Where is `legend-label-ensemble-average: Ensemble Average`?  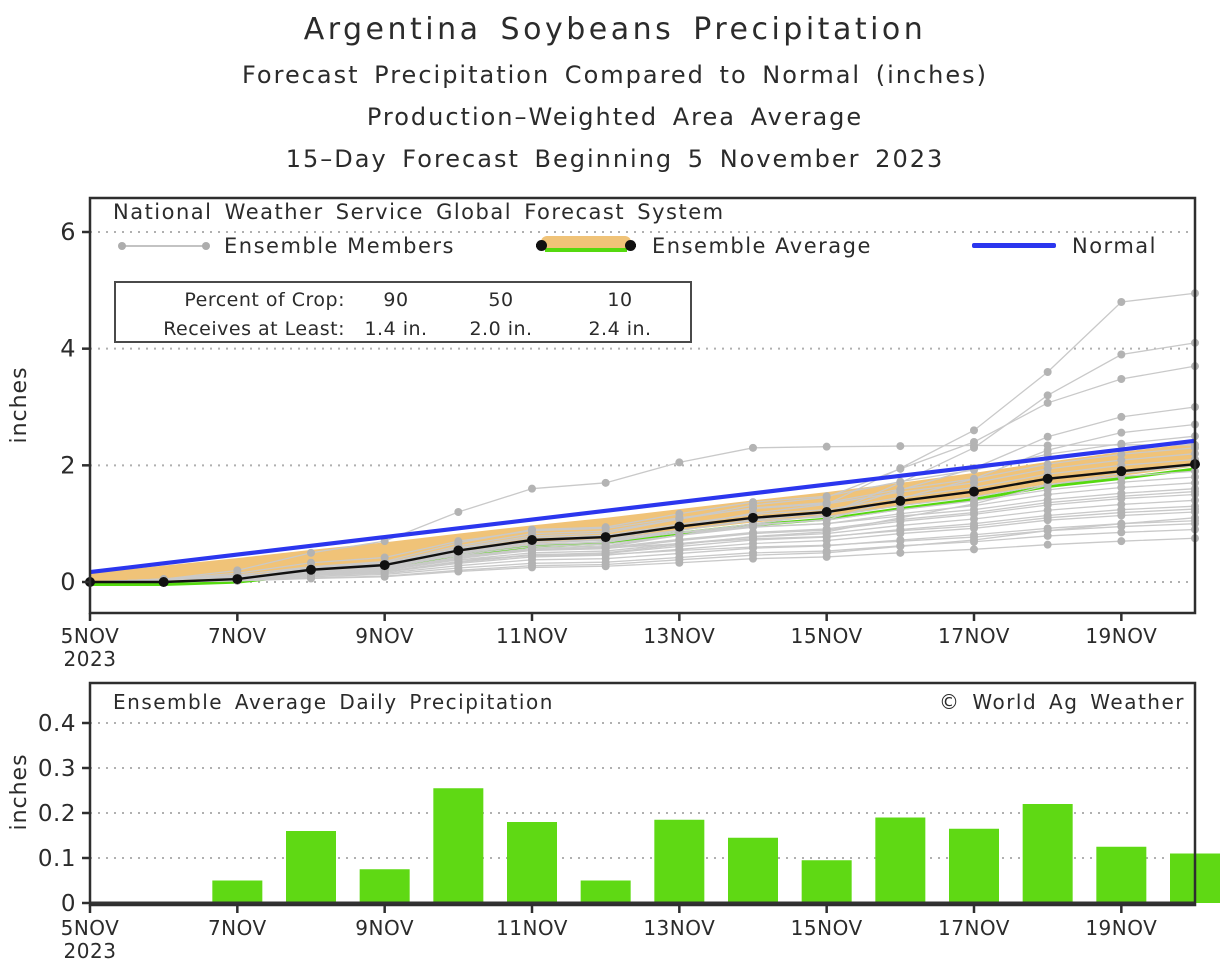 legend-label-ensemble-average: Ensemble Average is located at coordinates (762, 246).